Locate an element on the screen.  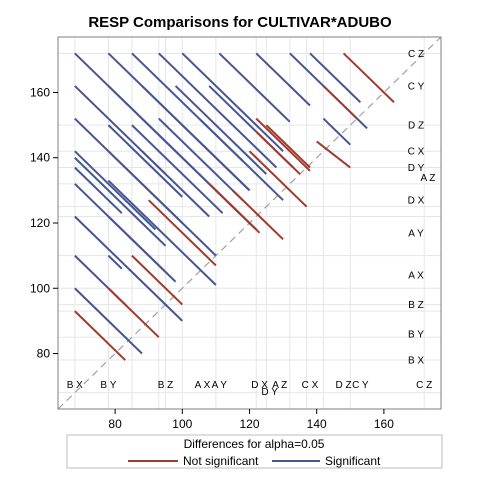
x-axis-ticks: 80 100 120 140 160 is located at coordinates (251, 420).